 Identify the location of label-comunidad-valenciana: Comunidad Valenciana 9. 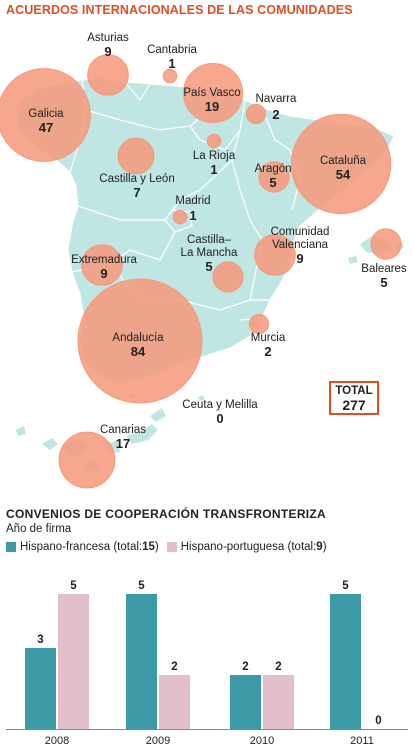
(300, 246).